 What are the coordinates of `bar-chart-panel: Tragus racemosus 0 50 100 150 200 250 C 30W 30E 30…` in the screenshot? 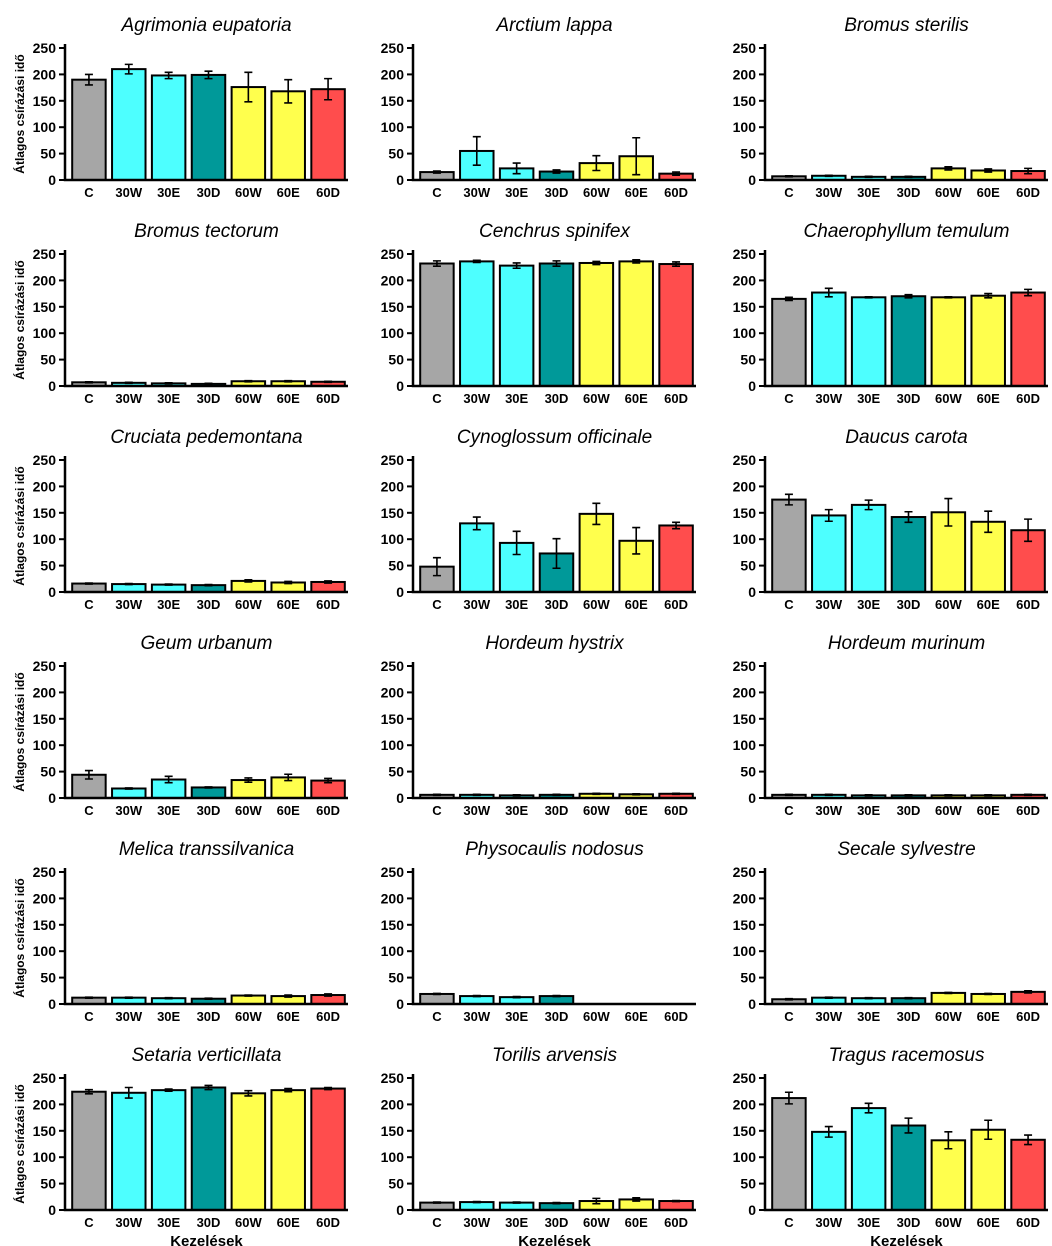 It's located at (890, 1145).